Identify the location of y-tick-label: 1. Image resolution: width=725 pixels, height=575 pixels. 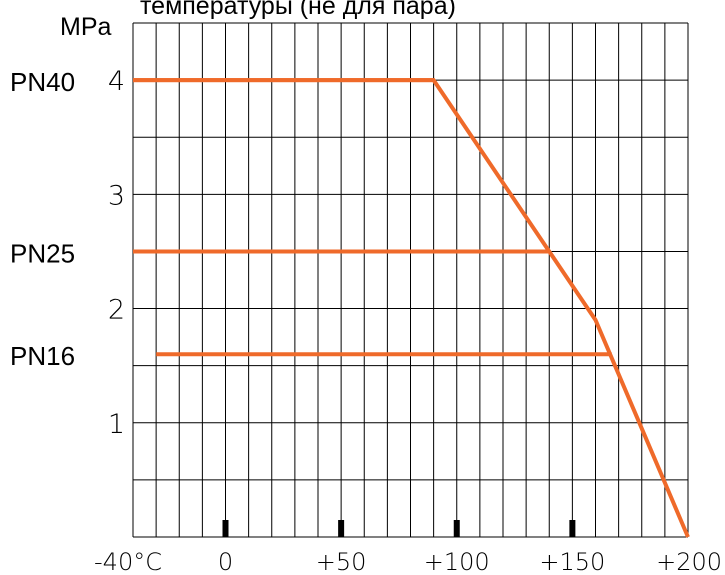
(116, 424).